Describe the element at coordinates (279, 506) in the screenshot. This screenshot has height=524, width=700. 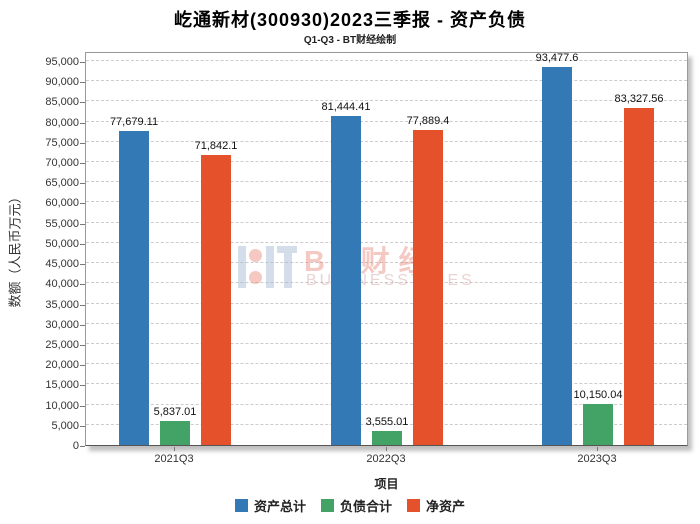
I see `legend-label: 资产总计` at that location.